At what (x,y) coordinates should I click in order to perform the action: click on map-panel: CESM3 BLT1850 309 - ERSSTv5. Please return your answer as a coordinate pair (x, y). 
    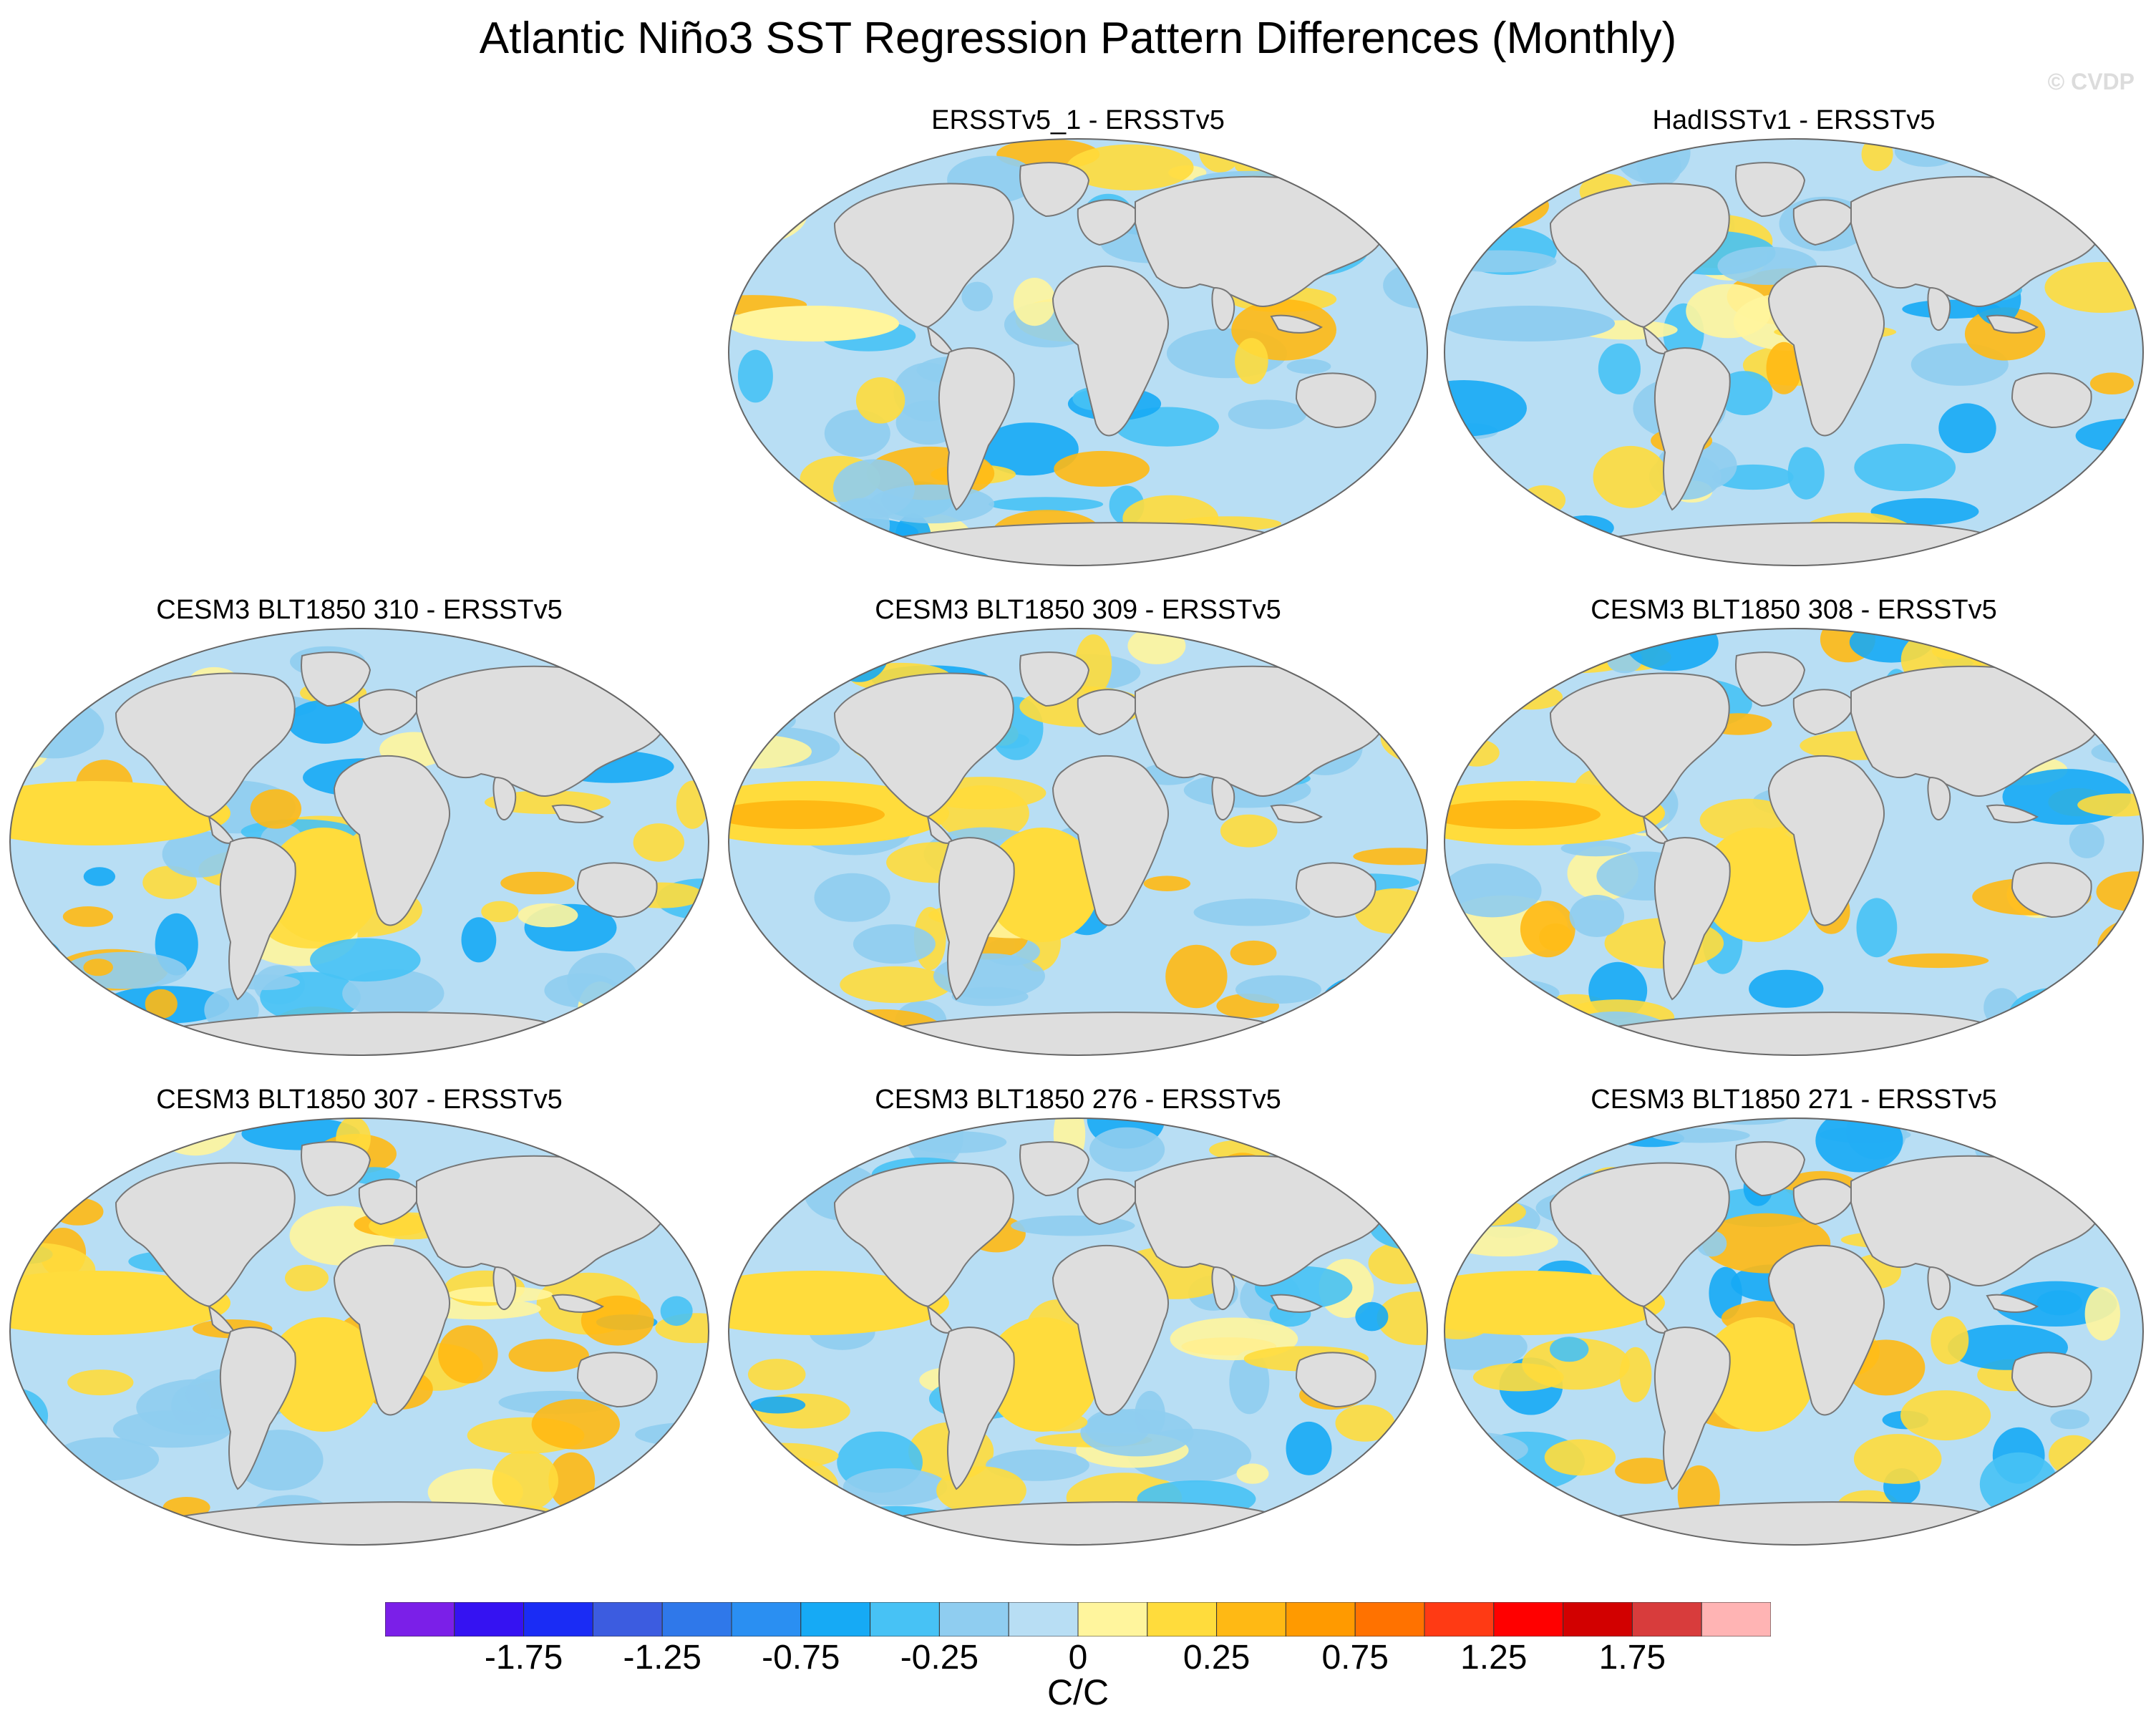
    Looking at the image, I should click on (1078, 845).